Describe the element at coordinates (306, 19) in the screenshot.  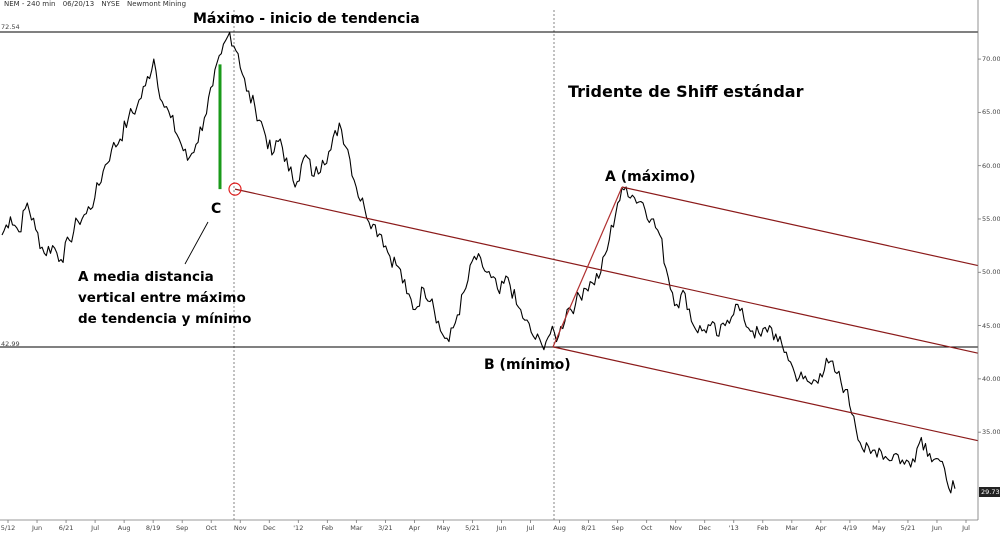
I see `max-start-annotation: Máximo - inicio de tendencia` at that location.